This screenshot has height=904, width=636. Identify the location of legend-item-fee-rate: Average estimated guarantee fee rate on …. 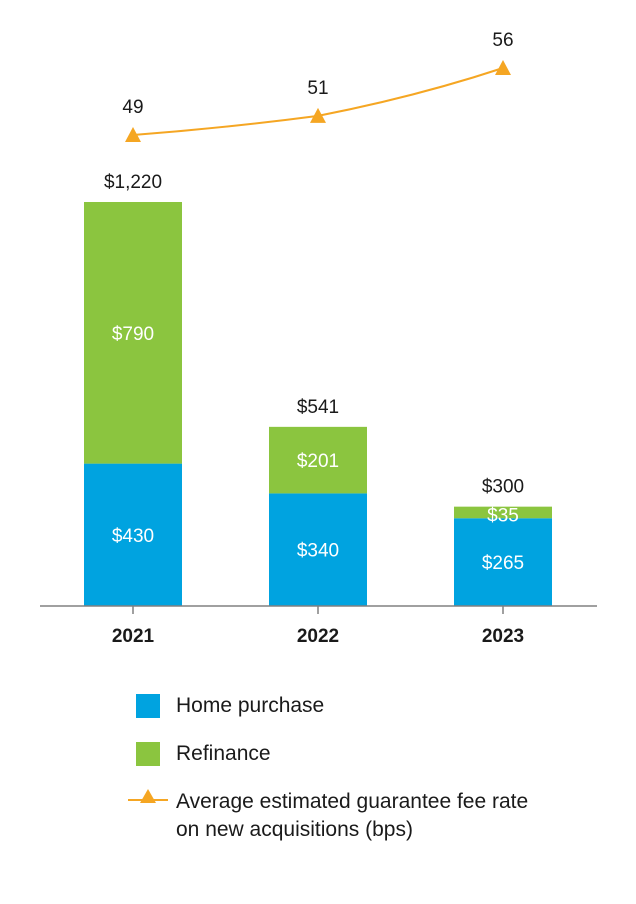
(338, 816).